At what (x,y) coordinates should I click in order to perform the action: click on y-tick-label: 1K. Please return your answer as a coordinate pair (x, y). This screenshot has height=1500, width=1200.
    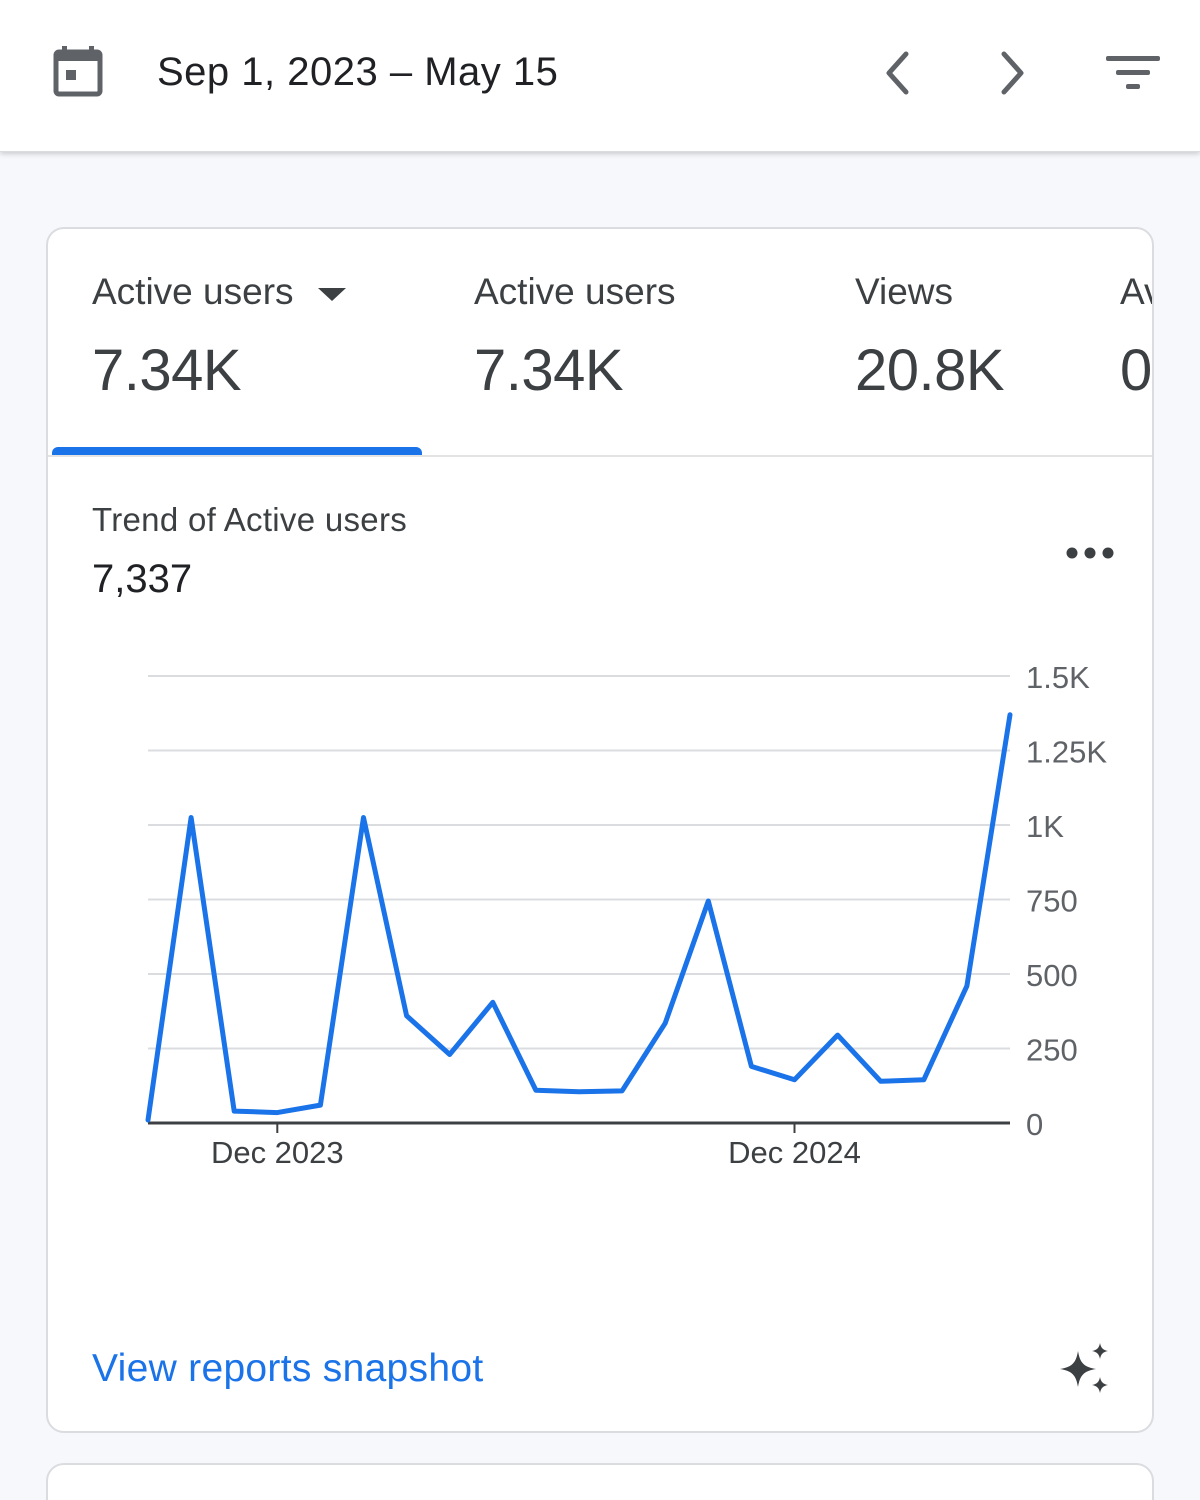
    Looking at the image, I should click on (1045, 826).